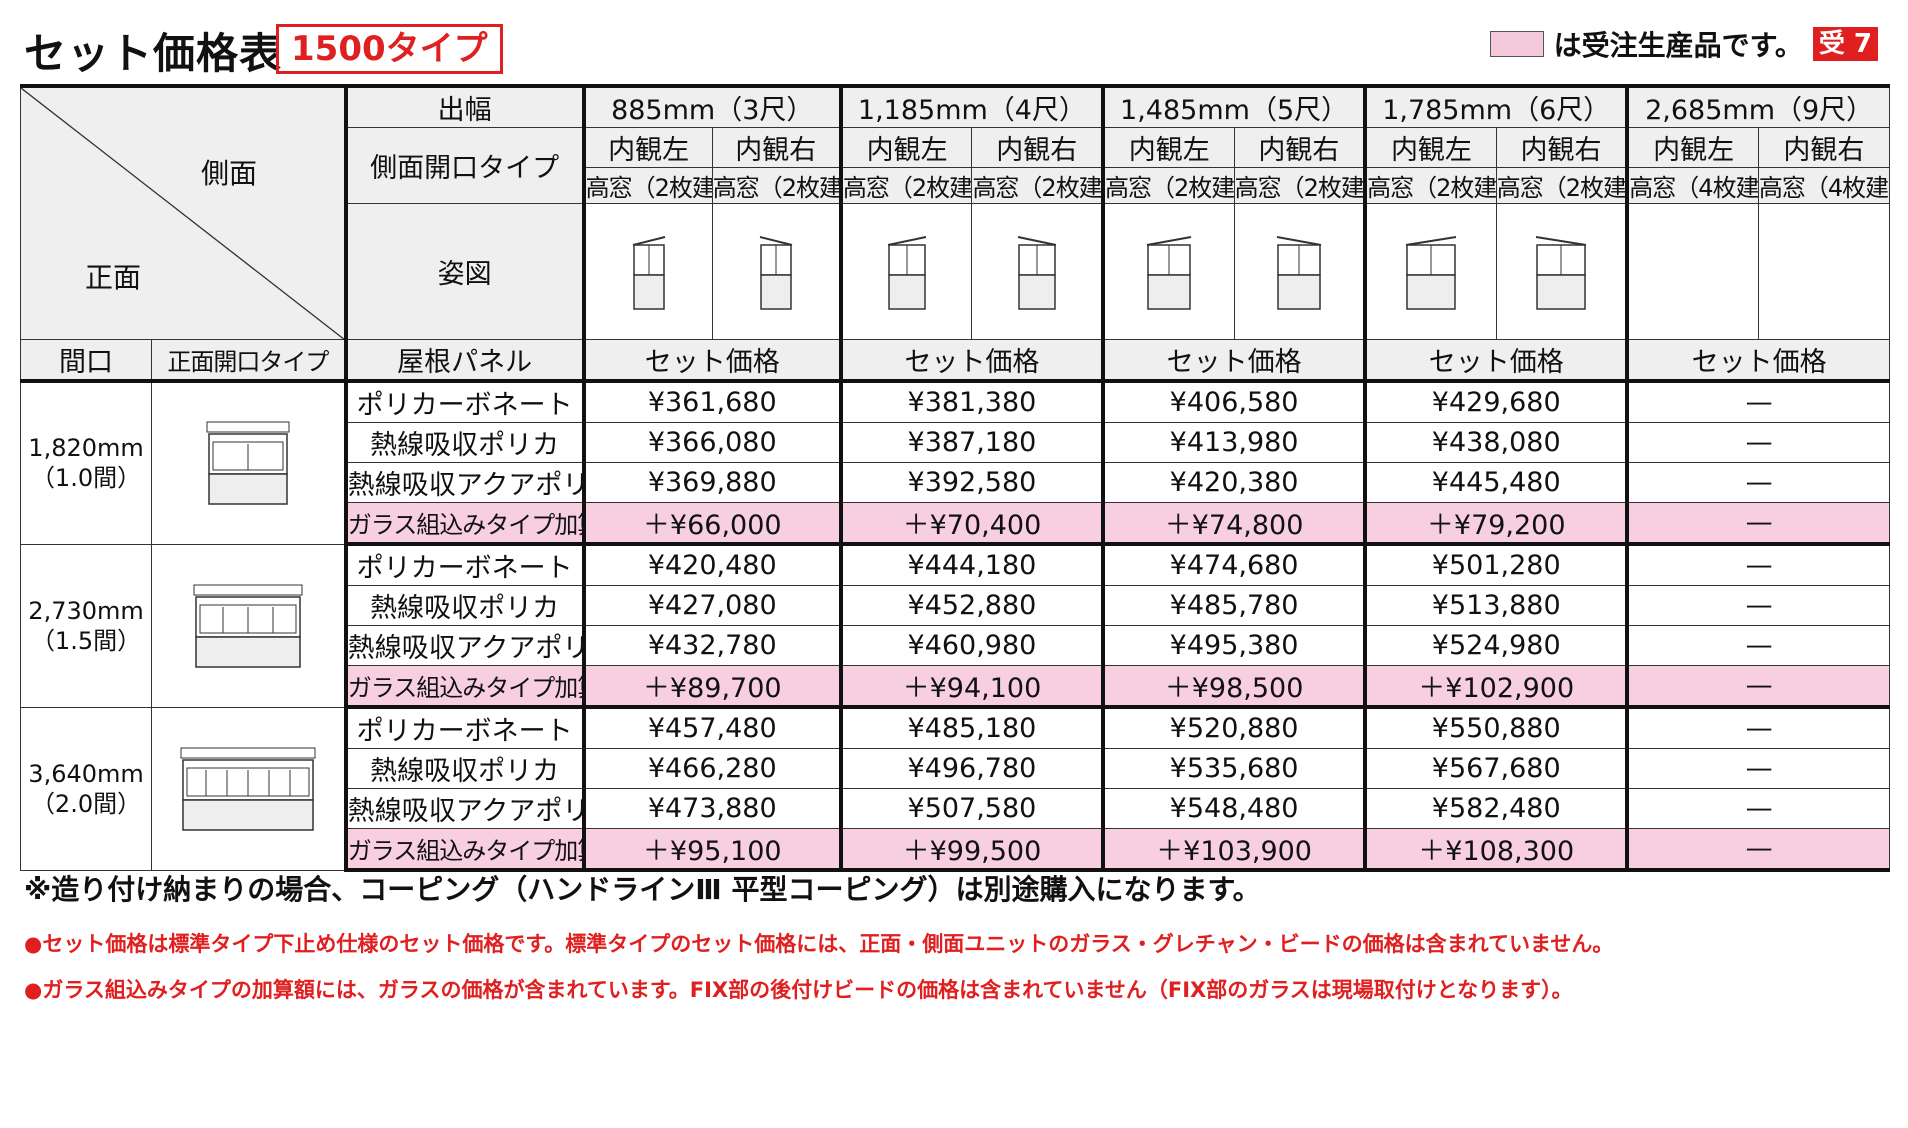 This screenshot has width=1908, height=1128. What do you see at coordinates (711, 768) in the screenshot?
I see `price-cell: ¥466,280` at bounding box center [711, 768].